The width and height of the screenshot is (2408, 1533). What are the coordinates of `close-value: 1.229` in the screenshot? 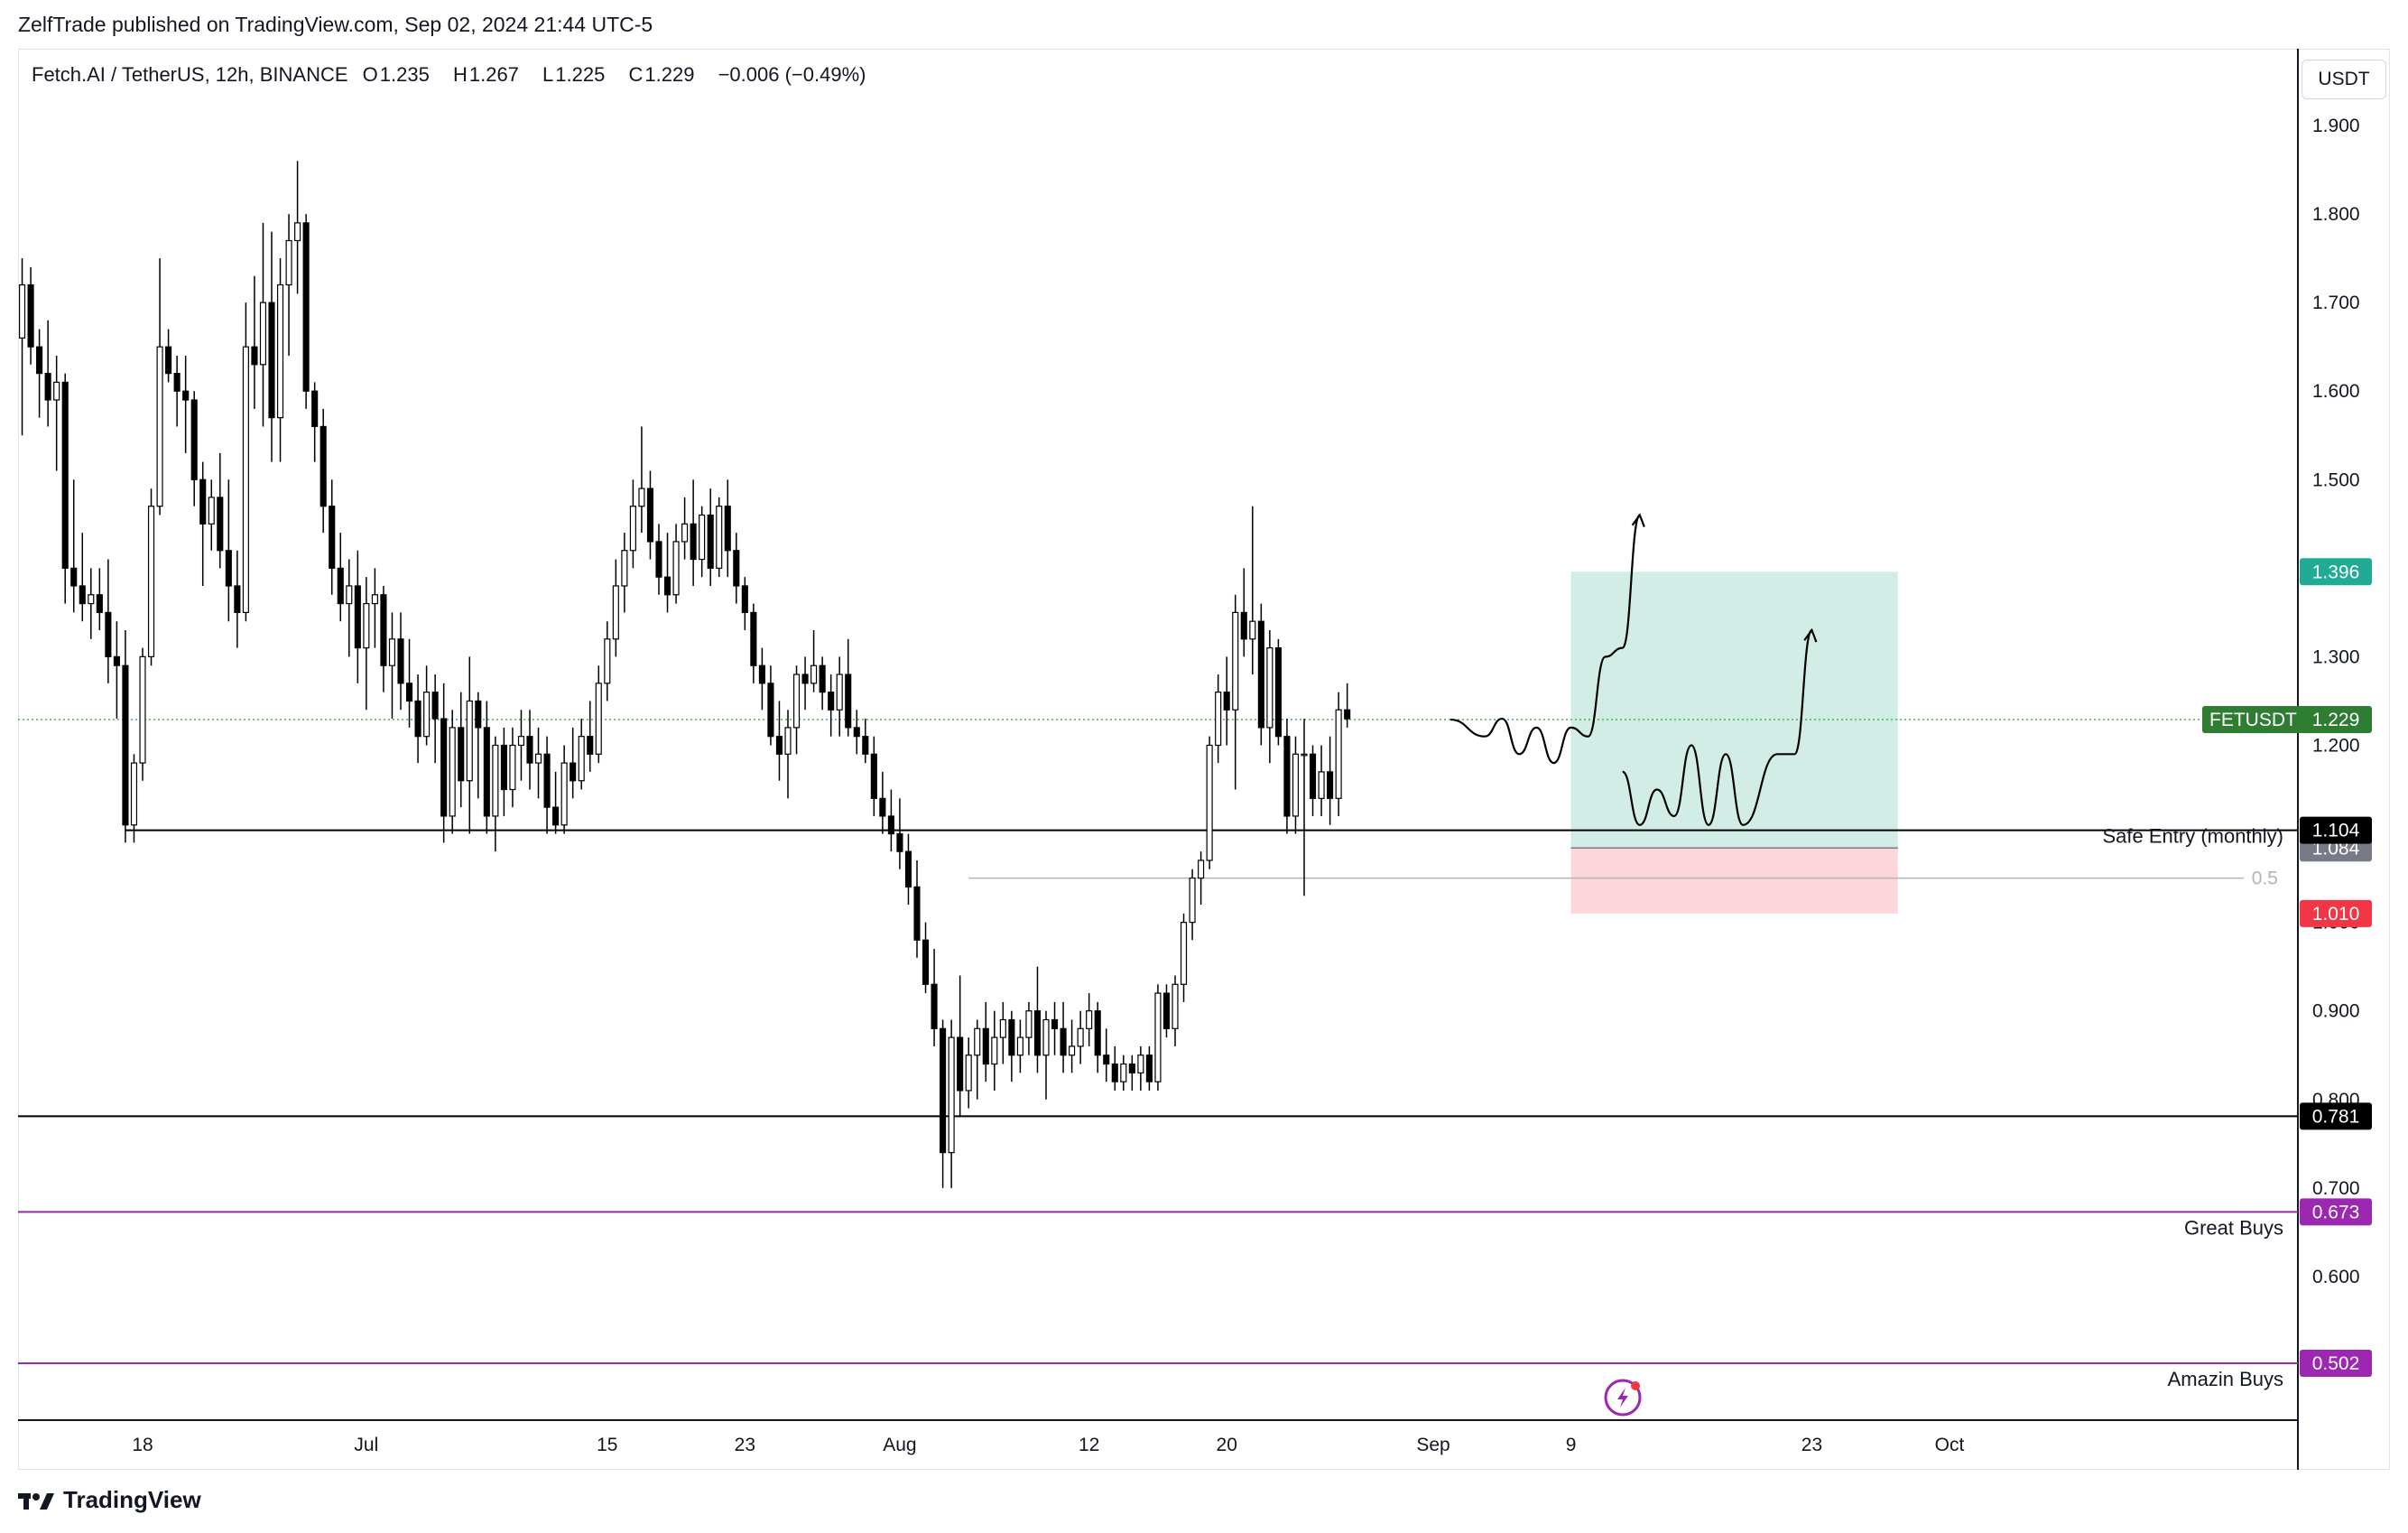 It's located at (670, 74).